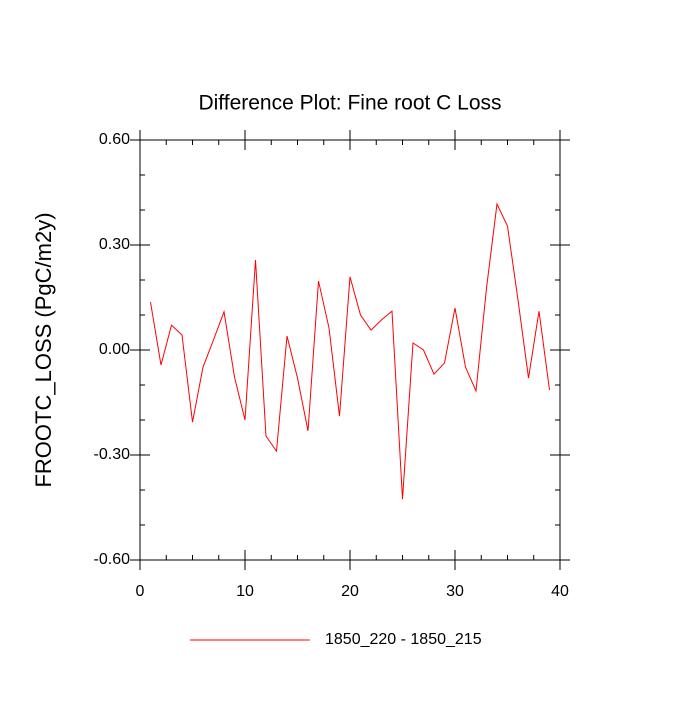 The height and width of the screenshot is (705, 700). Describe the element at coordinates (140, 591) in the screenshot. I see `x-tick-label: 0` at that location.